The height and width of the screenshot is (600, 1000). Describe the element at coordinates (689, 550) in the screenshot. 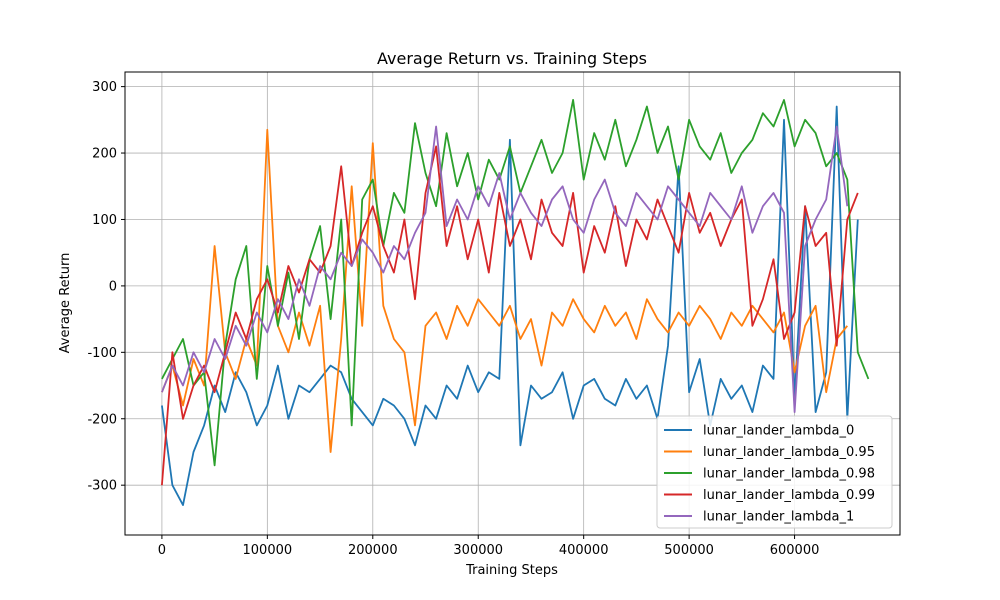

I see `x-tick-label: 500000` at that location.